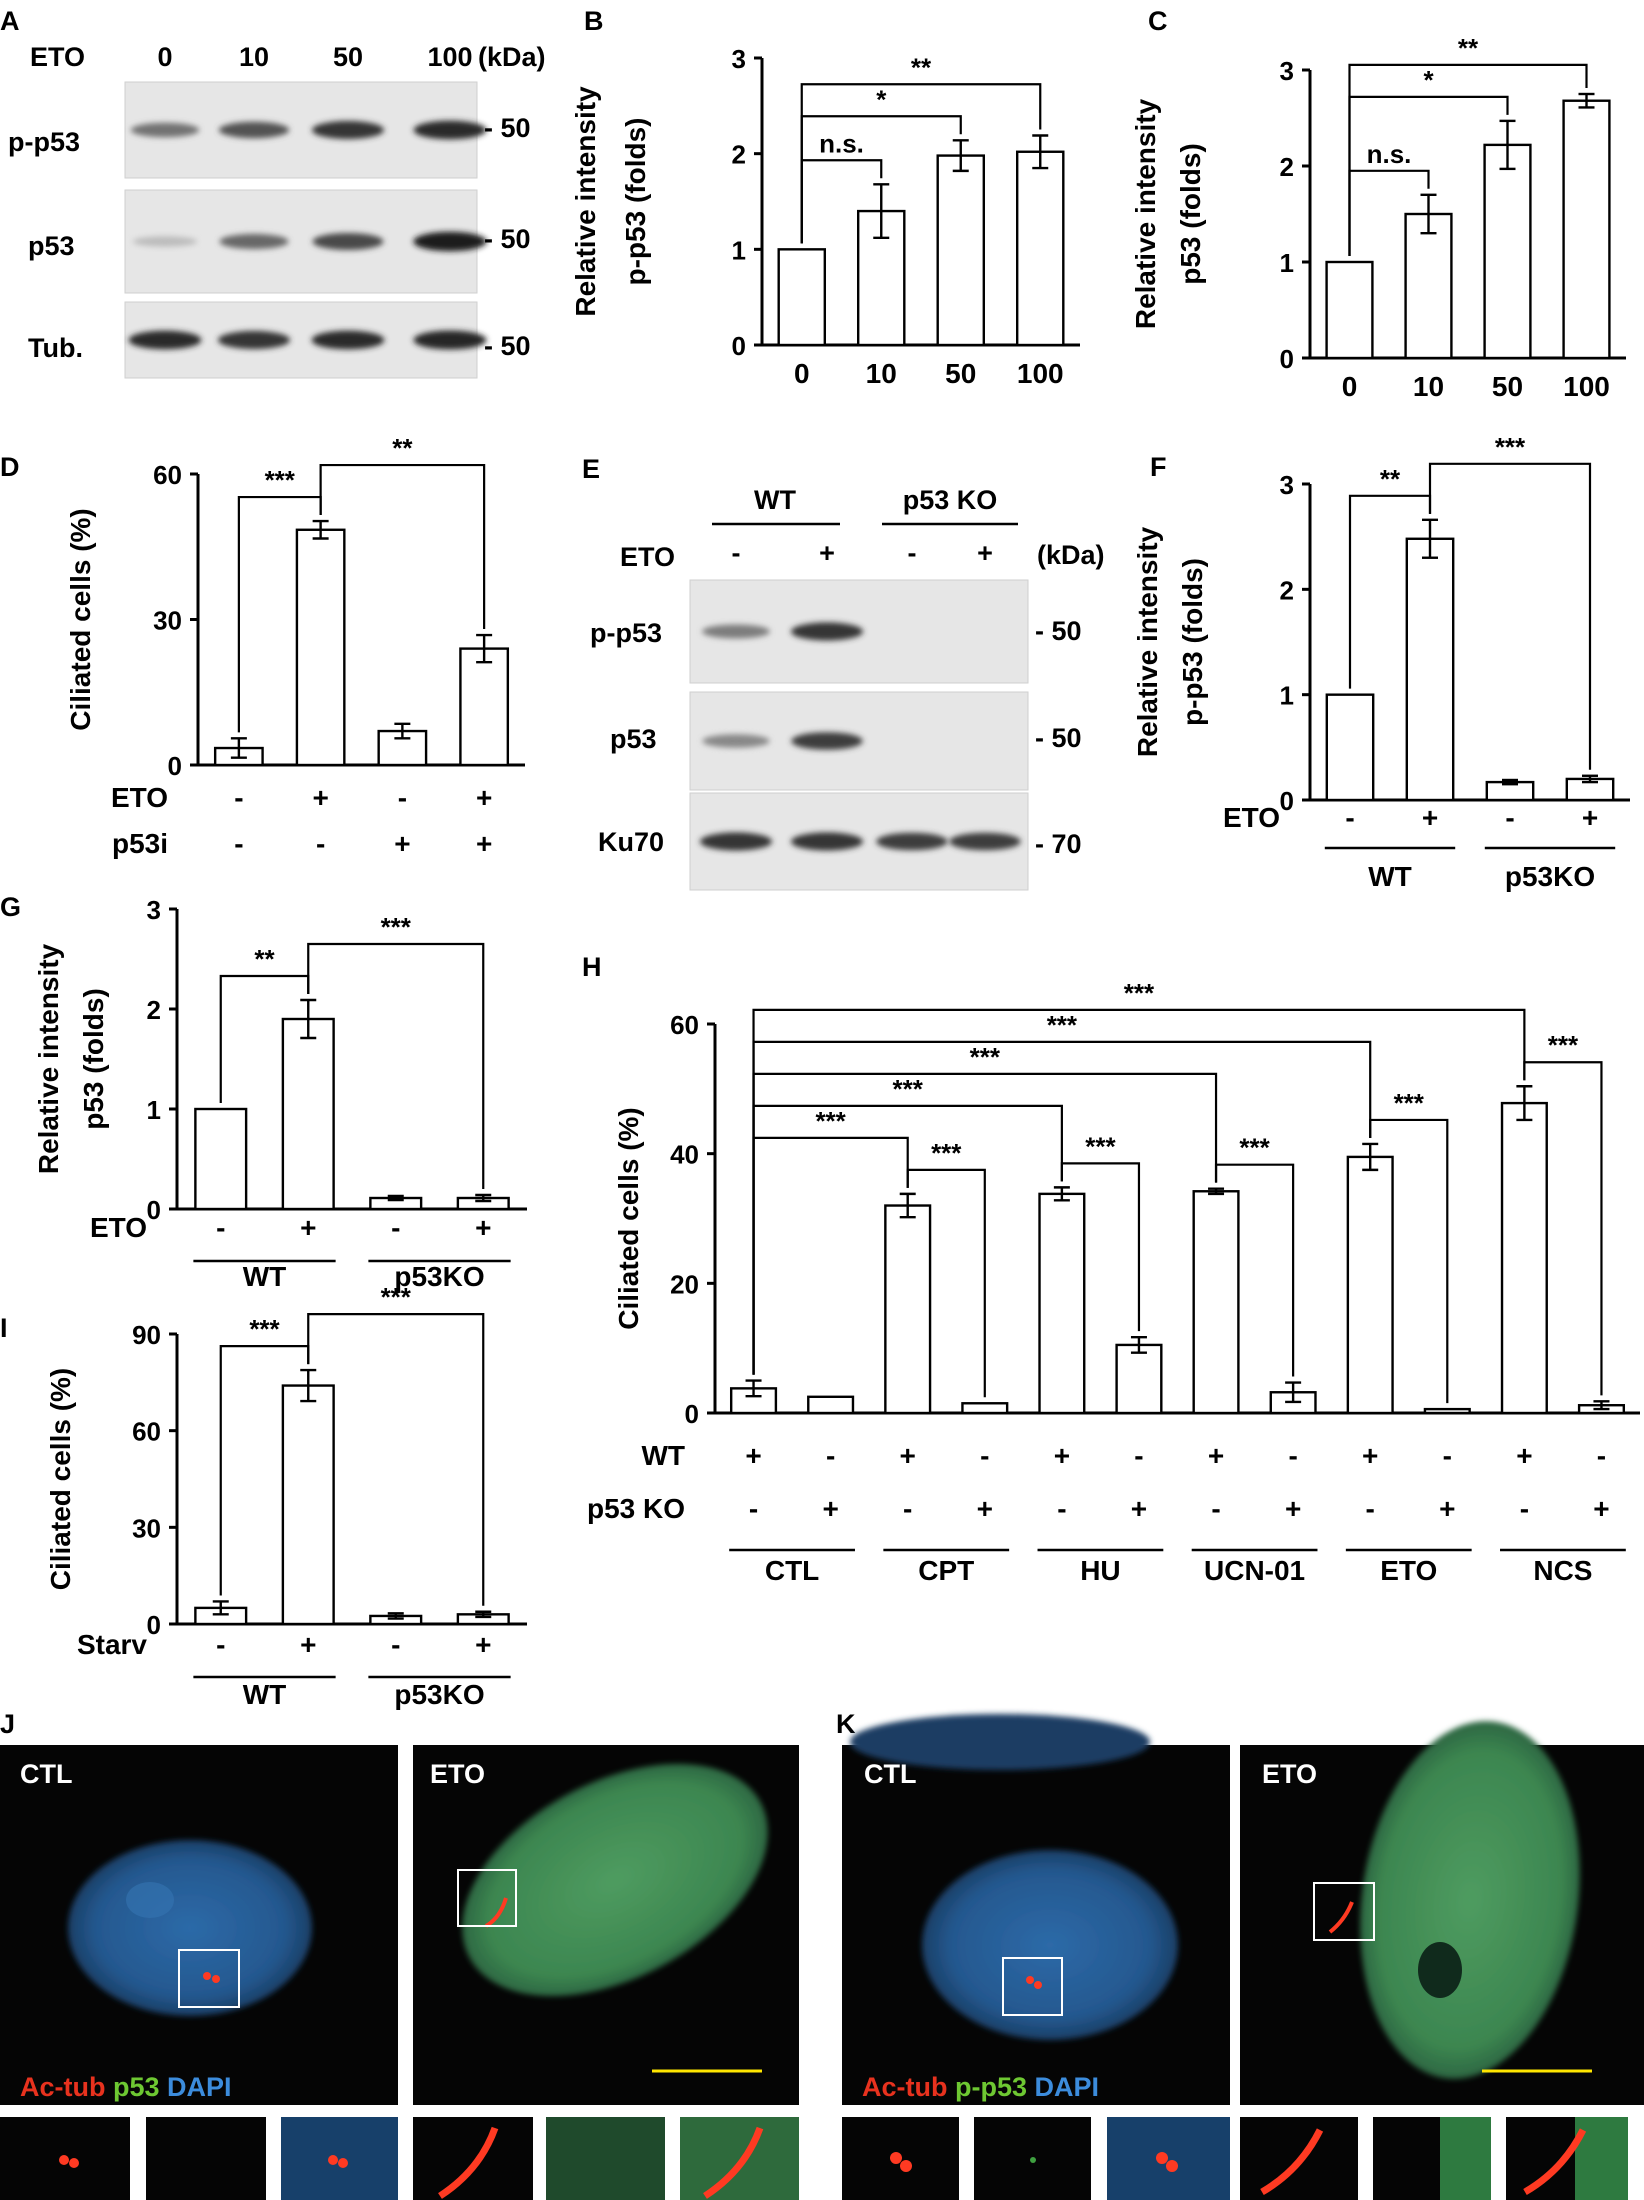  Describe the element at coordinates (80, 619) in the screenshot. I see `y-axis-label-D-0: Ciliated cells (%)` at that location.